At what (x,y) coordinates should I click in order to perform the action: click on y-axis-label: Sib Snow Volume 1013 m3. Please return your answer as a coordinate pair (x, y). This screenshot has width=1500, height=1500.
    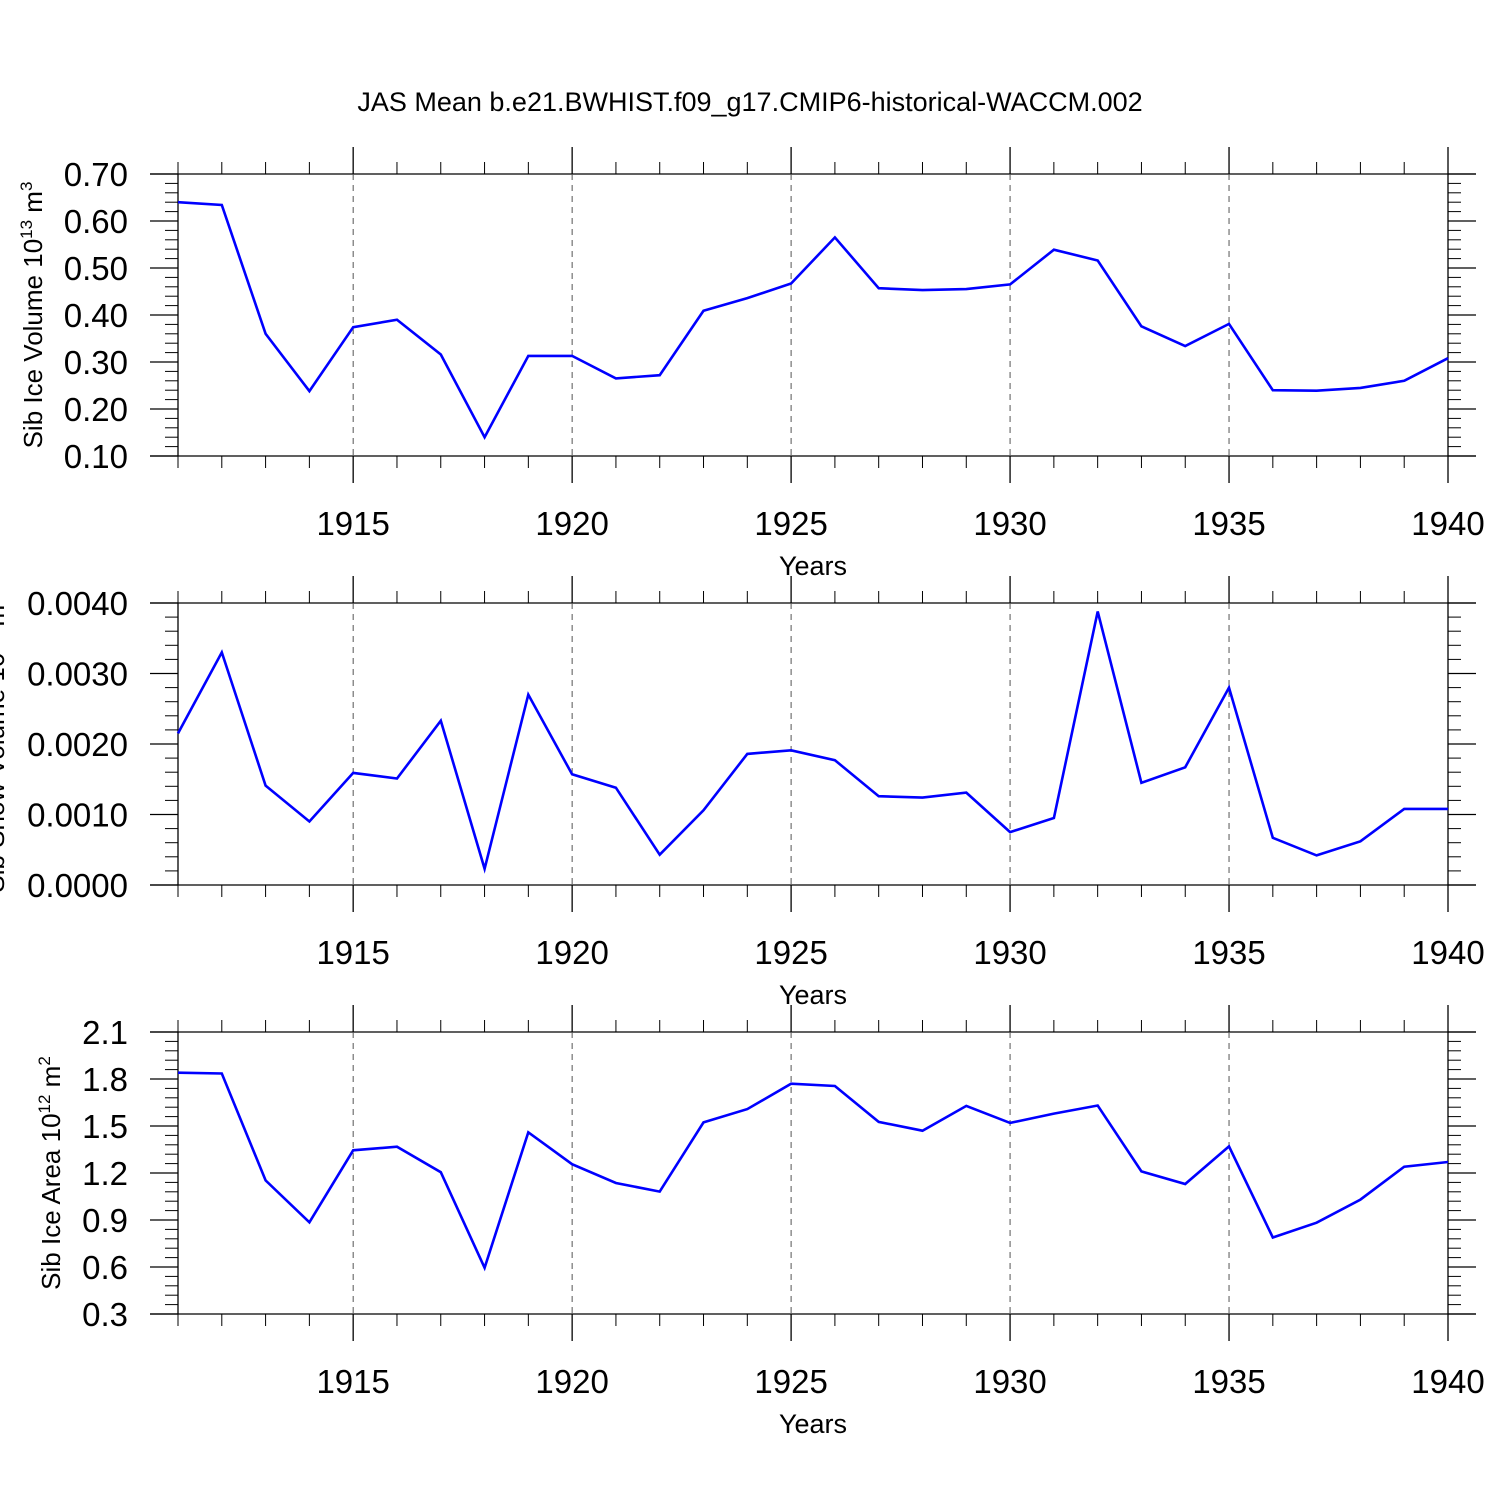
    Looking at the image, I should click on (5, 743).